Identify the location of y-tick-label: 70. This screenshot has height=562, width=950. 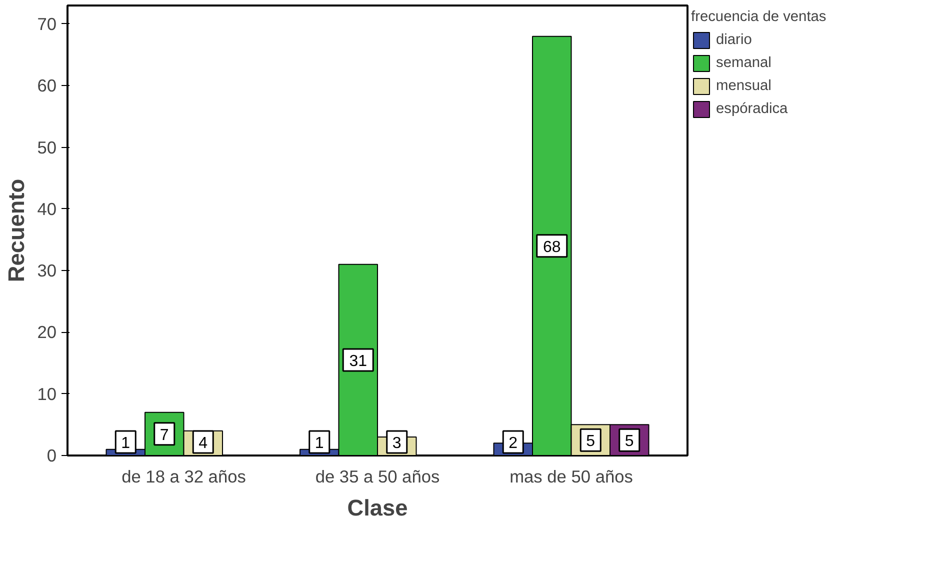
(47, 24).